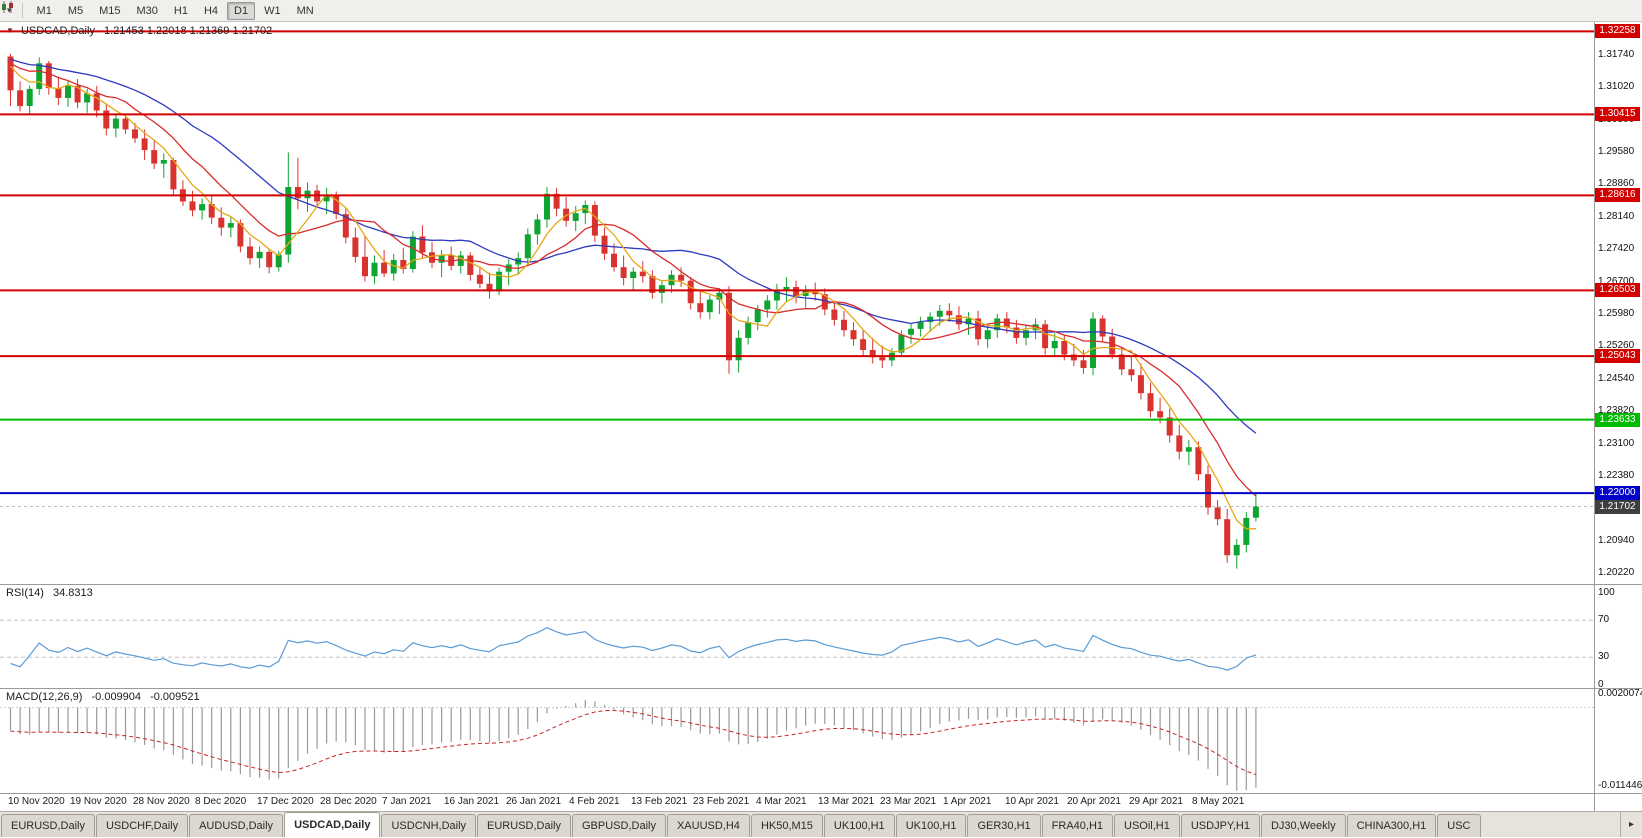  I want to click on chart-type-dropdown-caret-icon: ▾, so click(9, 10).